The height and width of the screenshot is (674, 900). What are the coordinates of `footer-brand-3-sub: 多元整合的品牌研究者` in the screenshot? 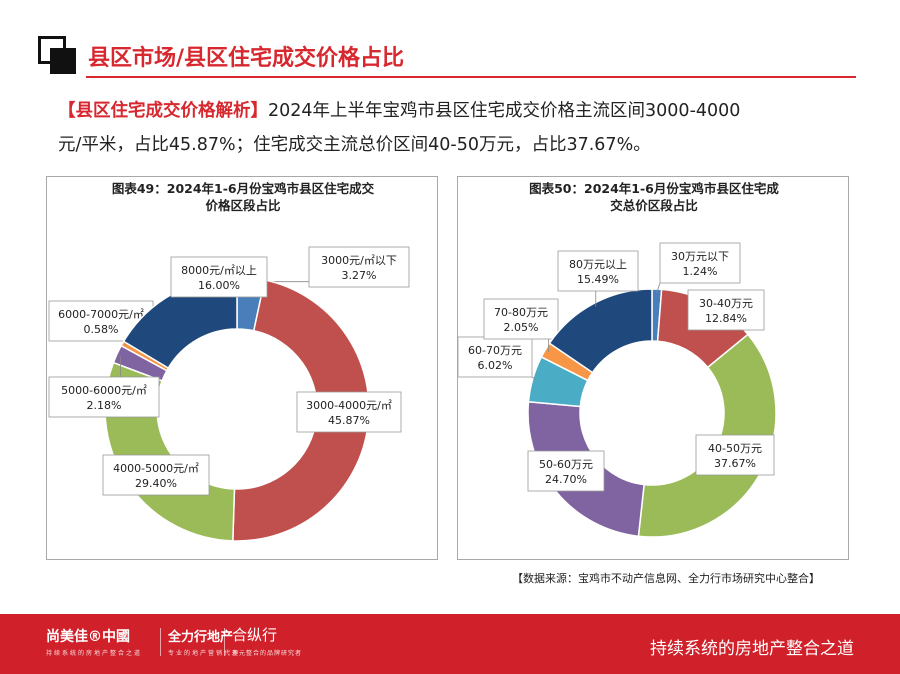 It's located at (267, 653).